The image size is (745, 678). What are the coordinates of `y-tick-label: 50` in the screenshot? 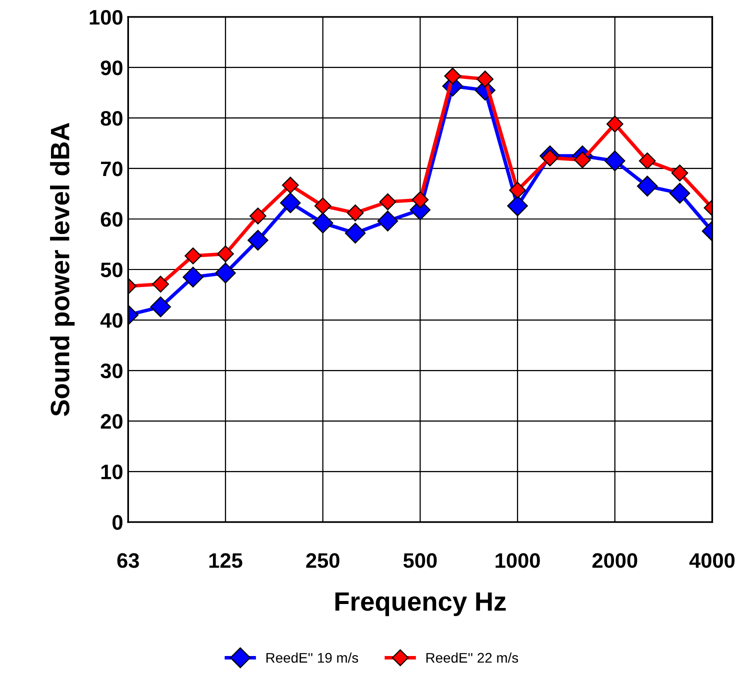 It's located at (111, 270).